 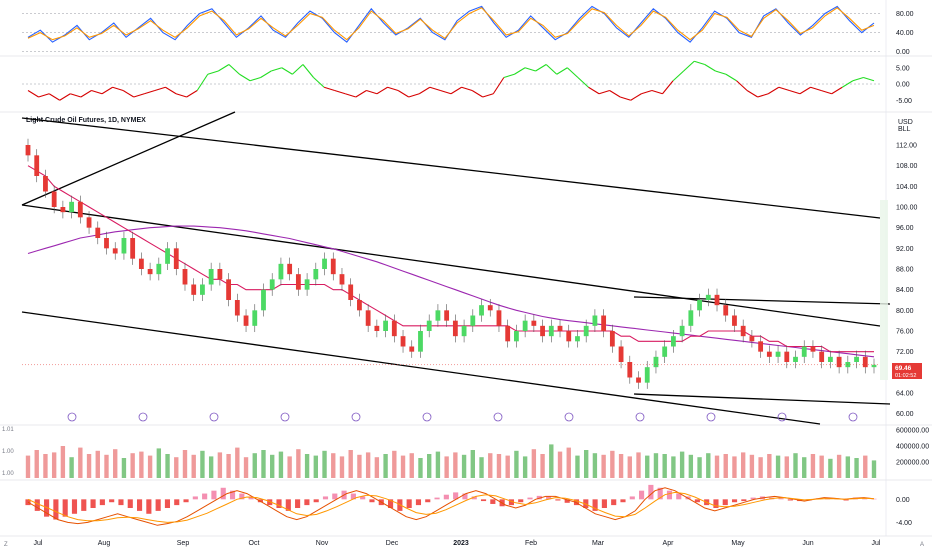 What do you see at coordinates (905, 270) in the screenshot?
I see `y-tick-label: 88.00` at bounding box center [905, 270].